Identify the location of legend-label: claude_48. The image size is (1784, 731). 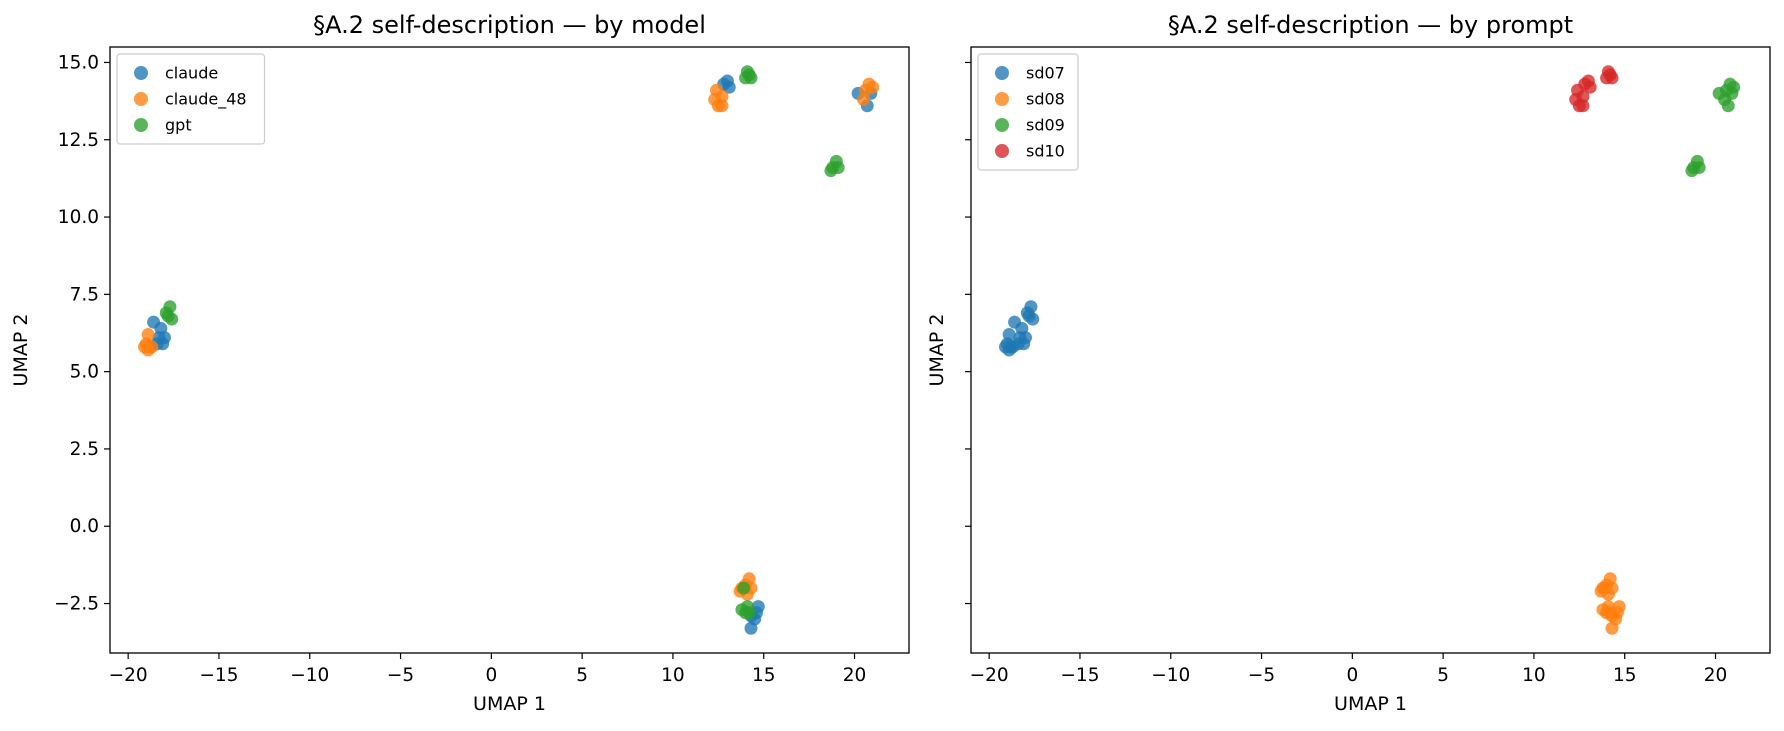
(206, 100).